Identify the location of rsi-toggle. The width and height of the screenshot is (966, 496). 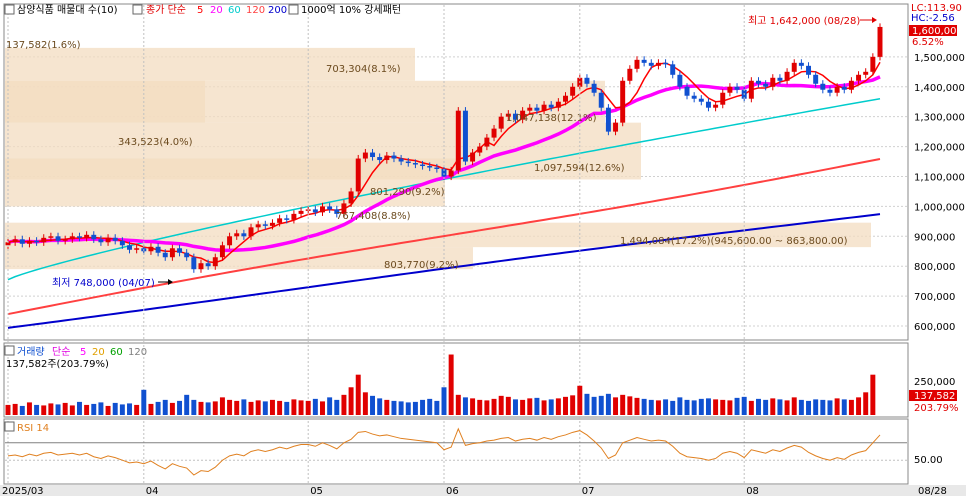
(9, 426).